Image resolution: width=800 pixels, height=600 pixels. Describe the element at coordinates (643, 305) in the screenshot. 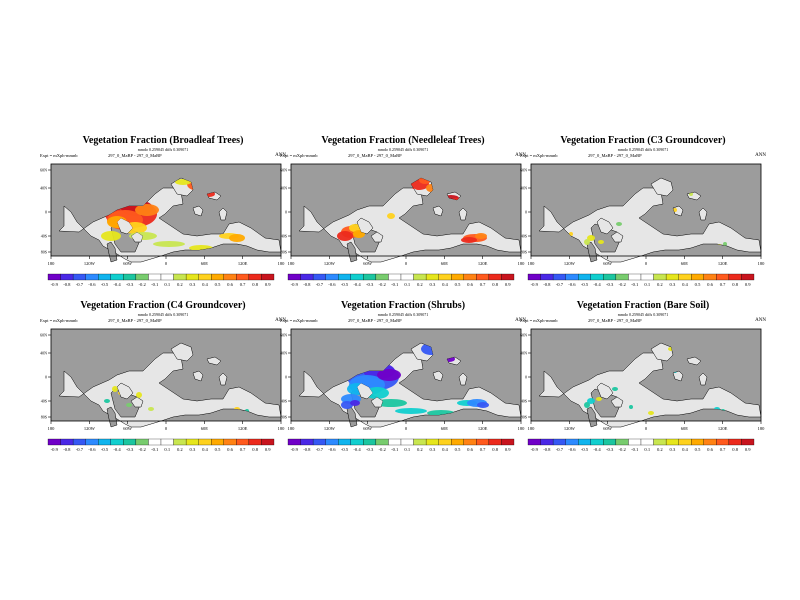

I see `panel-title: Vegetation Fraction (Bare Soil)` at that location.